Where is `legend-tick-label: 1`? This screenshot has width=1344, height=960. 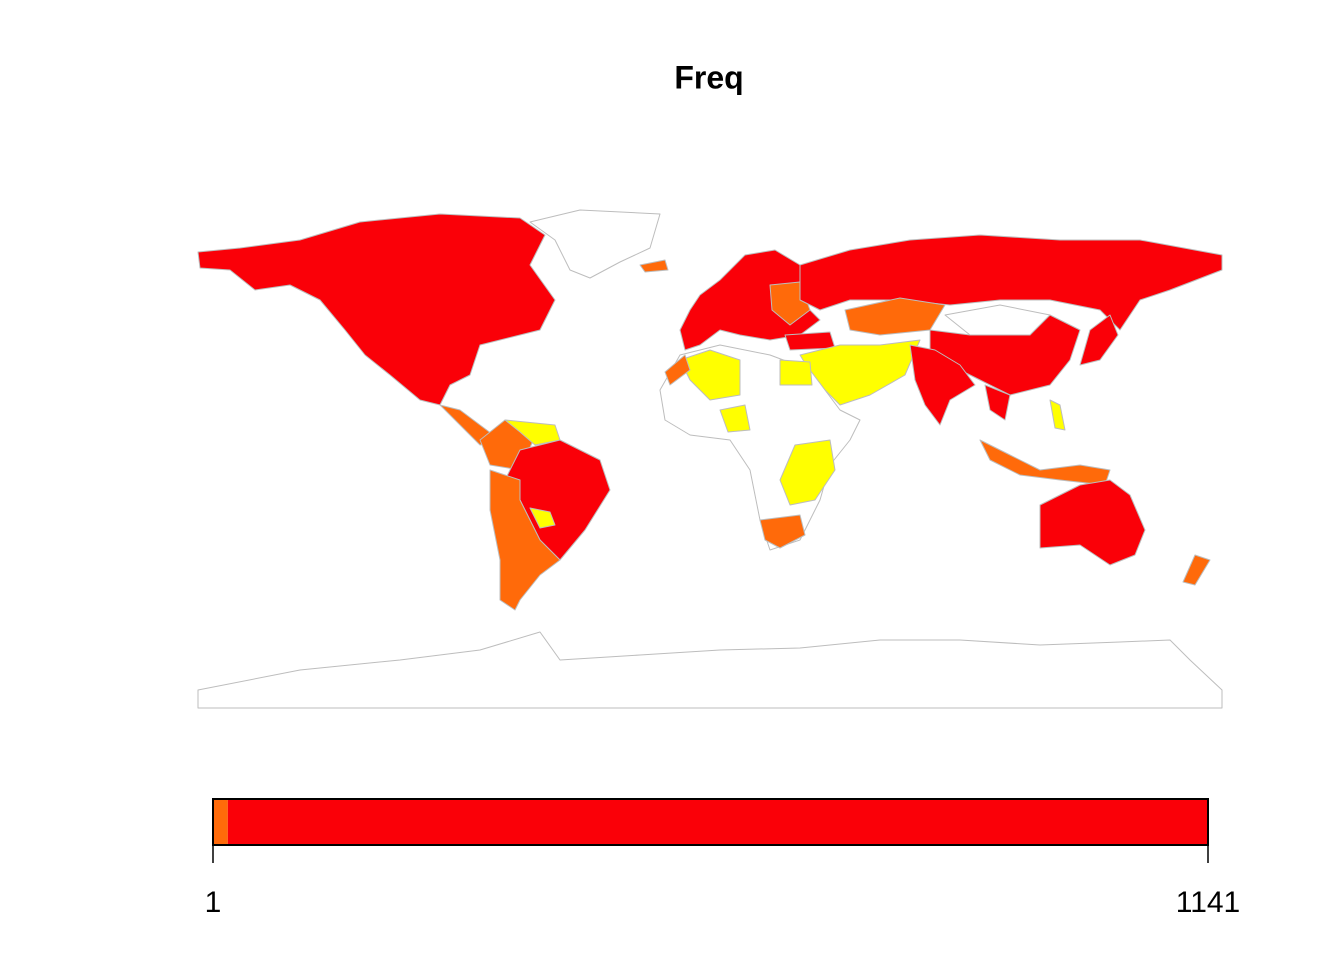 legend-tick-label: 1 is located at coordinates (213, 902).